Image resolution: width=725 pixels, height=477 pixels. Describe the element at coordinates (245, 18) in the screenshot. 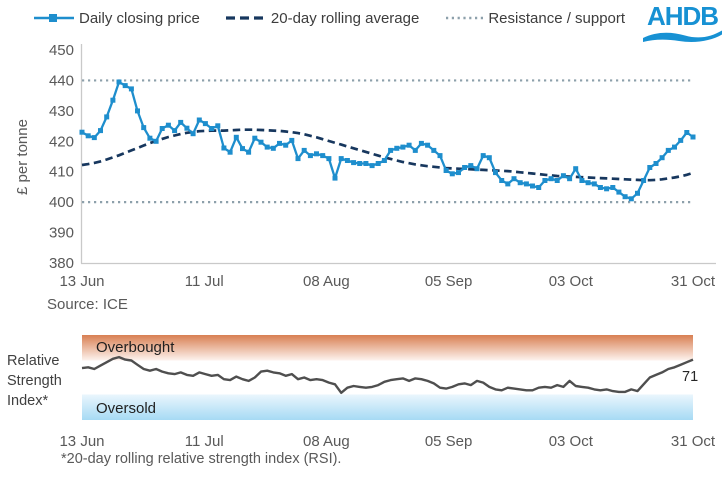

I see `dashed-line-icon` at that location.